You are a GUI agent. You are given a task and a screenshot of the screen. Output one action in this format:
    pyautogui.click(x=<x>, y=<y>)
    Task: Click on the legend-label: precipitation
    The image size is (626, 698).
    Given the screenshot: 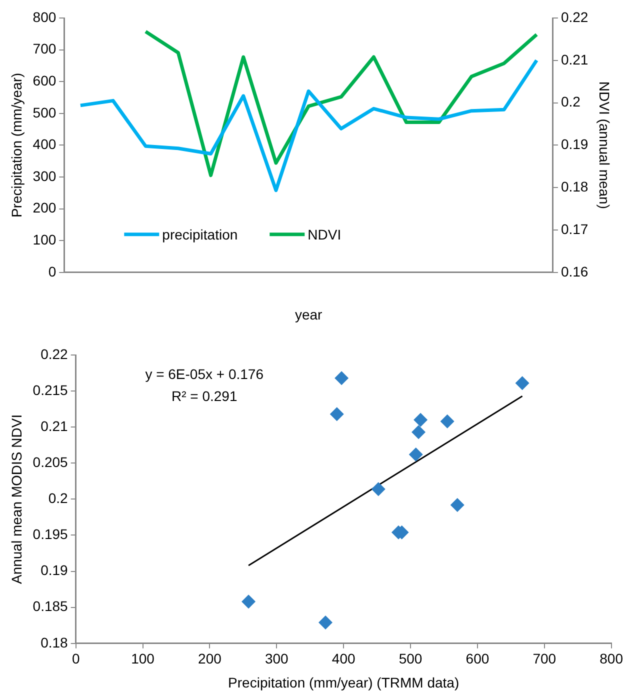 What is the action you would take?
    pyautogui.click(x=200, y=234)
    